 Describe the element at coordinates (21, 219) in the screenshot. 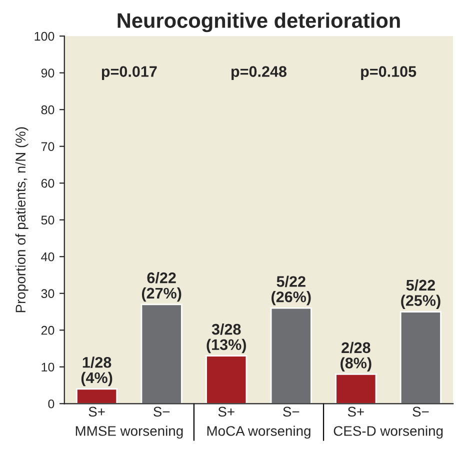

I see `y-axis-title: Proportion of patients, n/N (%)` at that location.